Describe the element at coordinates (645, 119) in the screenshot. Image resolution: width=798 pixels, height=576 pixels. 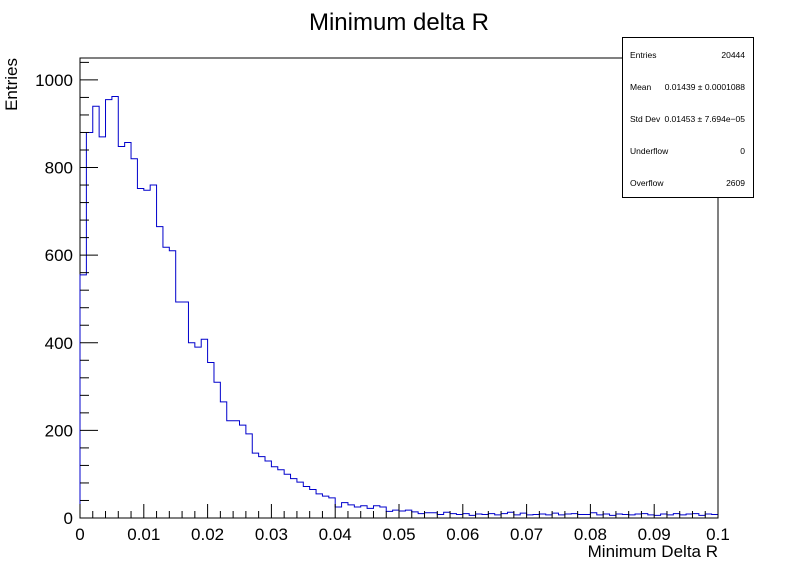
I see `stat-label: Std Dev` at that location.